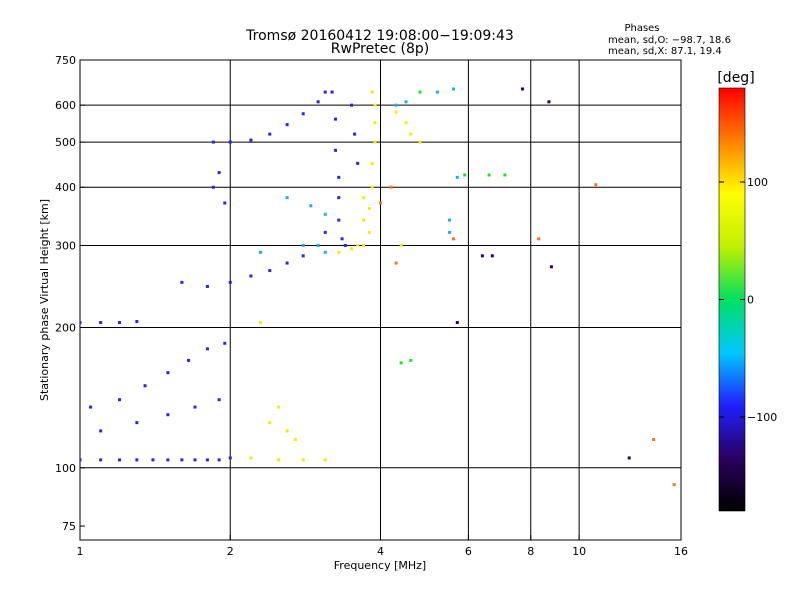  I want to click on y-tick-label: 300, so click(65, 245).